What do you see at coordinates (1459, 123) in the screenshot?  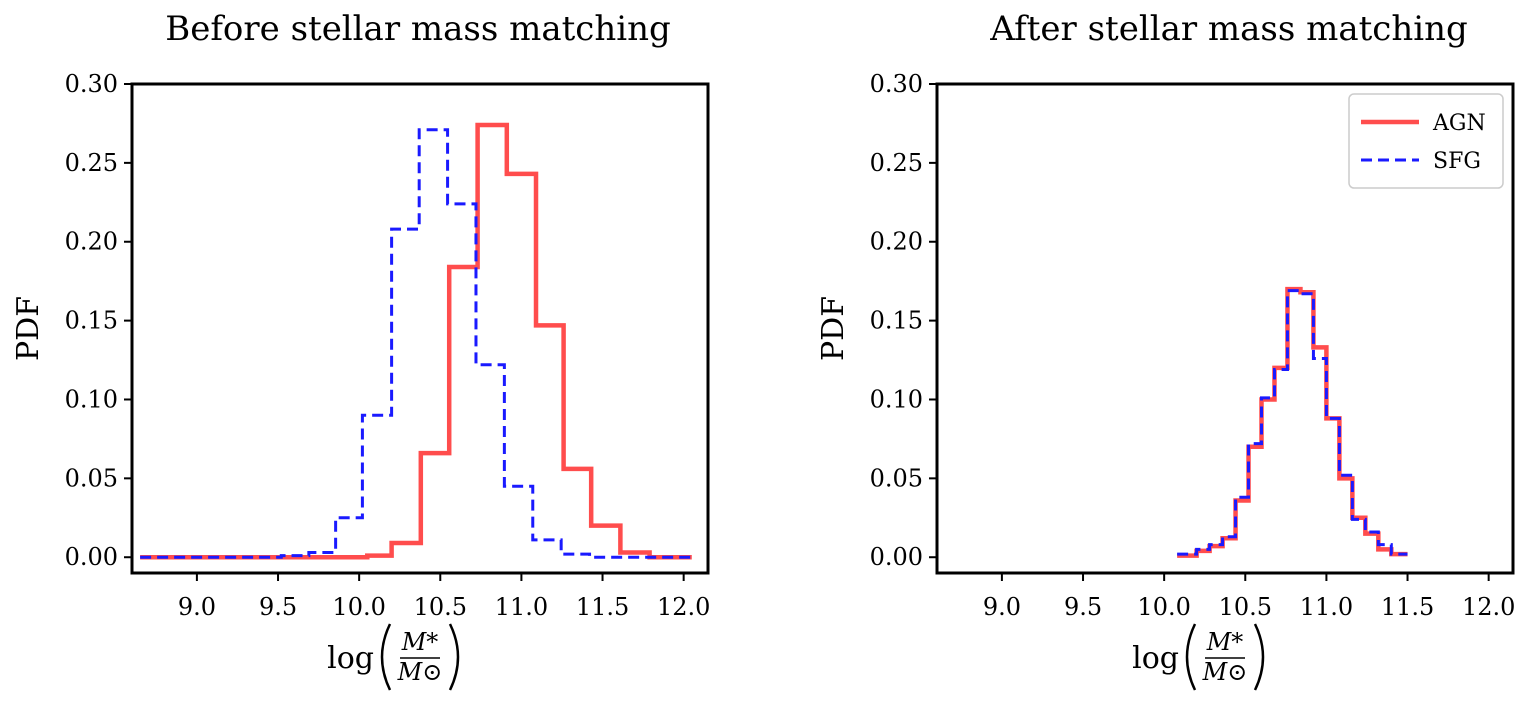 I see `legend-label-agn: AGN` at bounding box center [1459, 123].